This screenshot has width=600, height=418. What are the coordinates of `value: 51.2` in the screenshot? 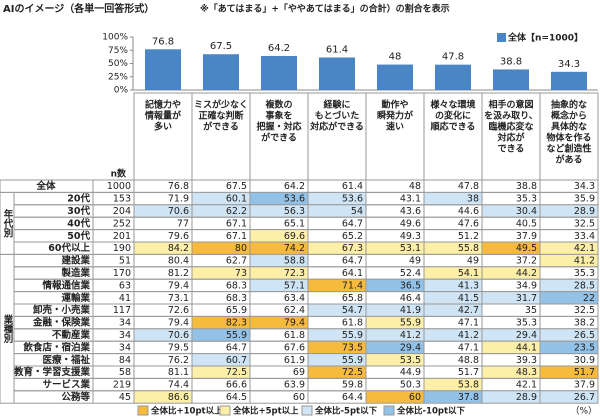 It's located at (468, 236).